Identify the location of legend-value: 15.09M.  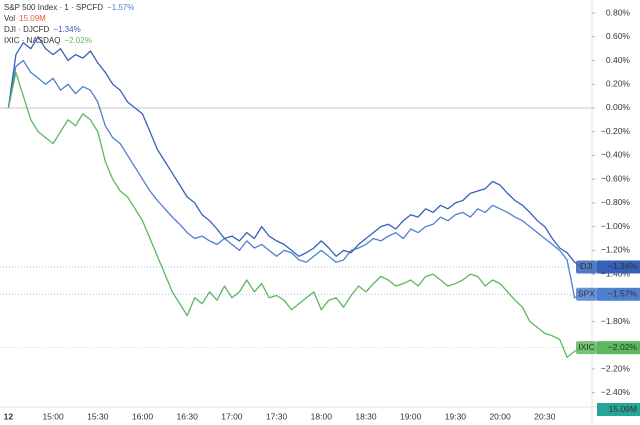
(32, 18).